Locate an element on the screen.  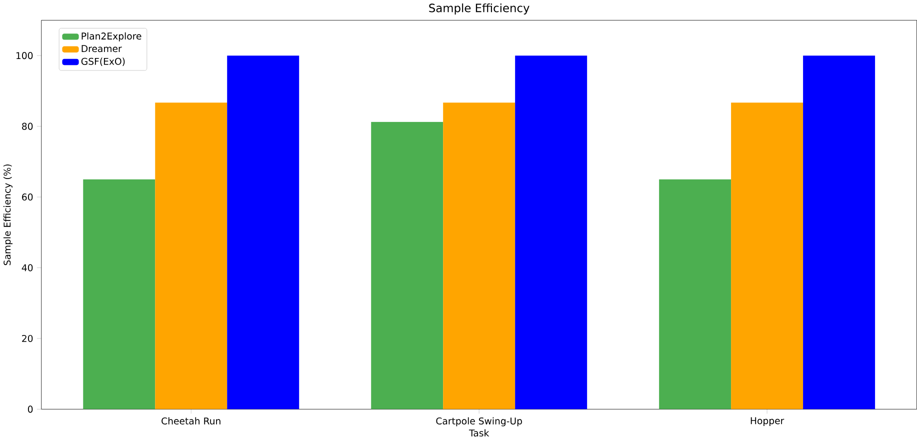
x-tick-label: Cartpole Swing-Up is located at coordinates (479, 421).